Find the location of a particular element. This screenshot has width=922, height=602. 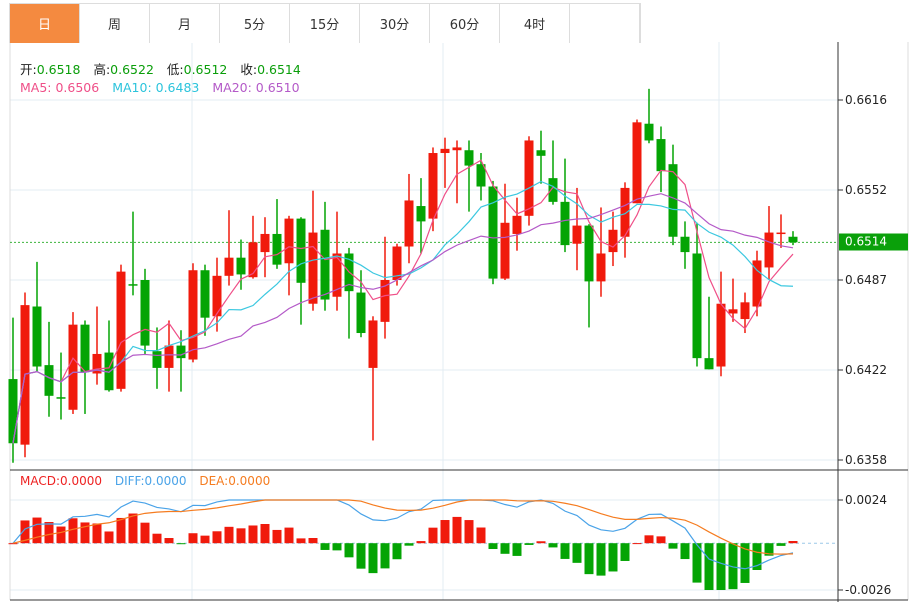

diff-line is located at coordinates (403, 534).